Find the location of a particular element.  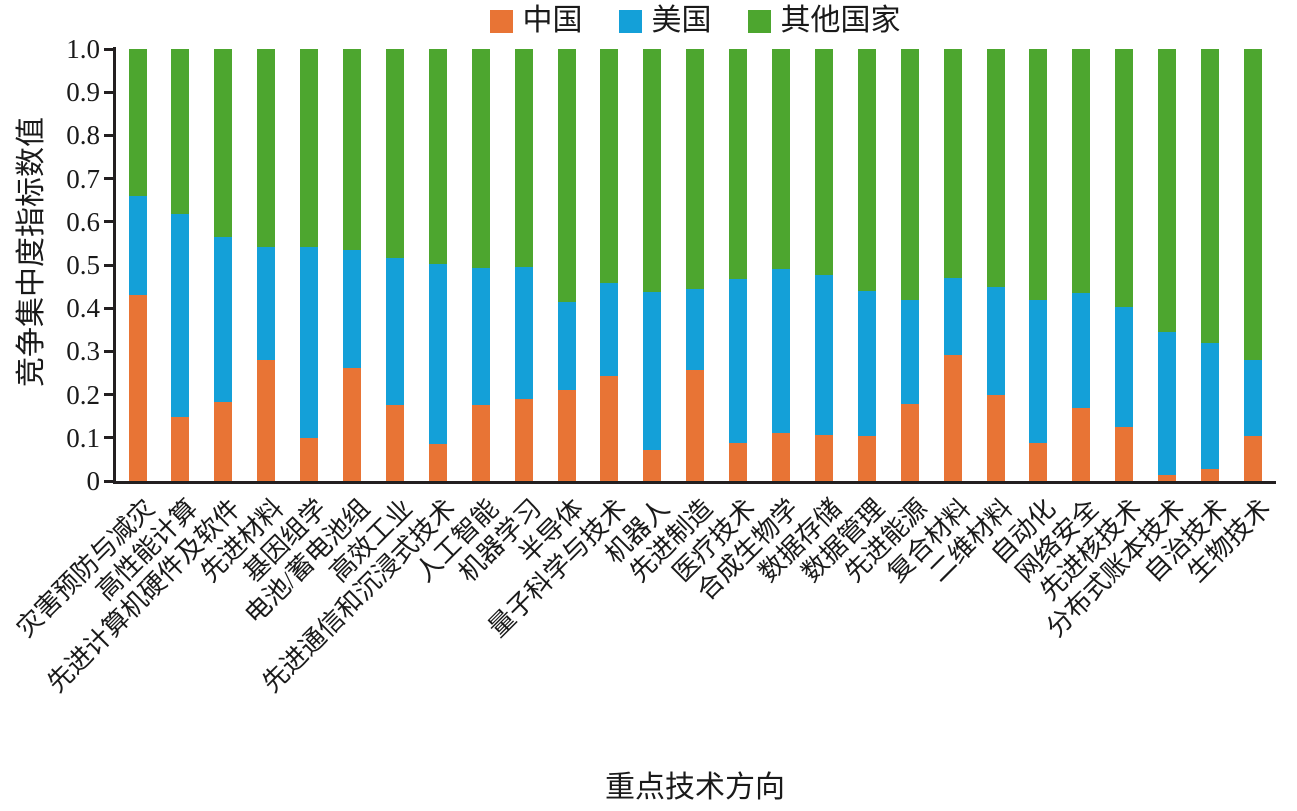

bar-合成生物学 is located at coordinates (781, 265).